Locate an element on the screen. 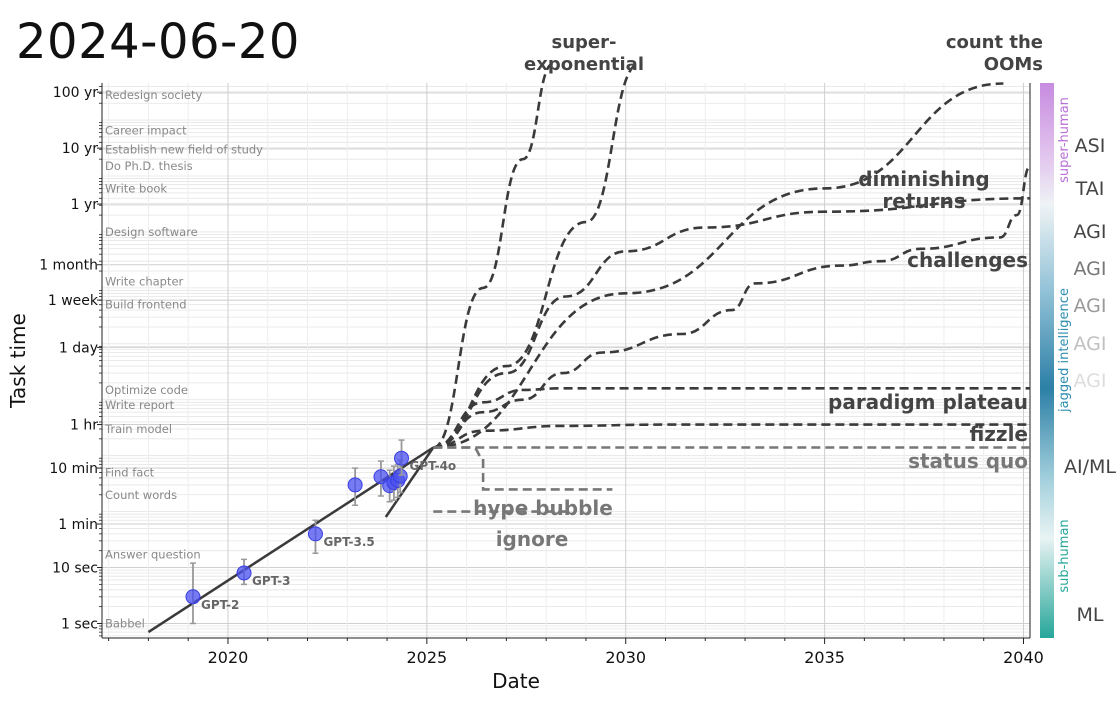  y-tick-label: 1 hr is located at coordinates (84, 426).